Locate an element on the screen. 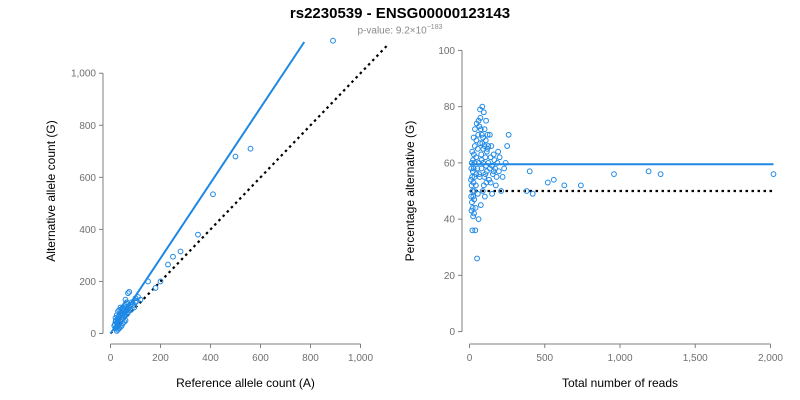 The image size is (800, 400). left-y-axis-label: Alternative allele count (G) is located at coordinates (51, 190).